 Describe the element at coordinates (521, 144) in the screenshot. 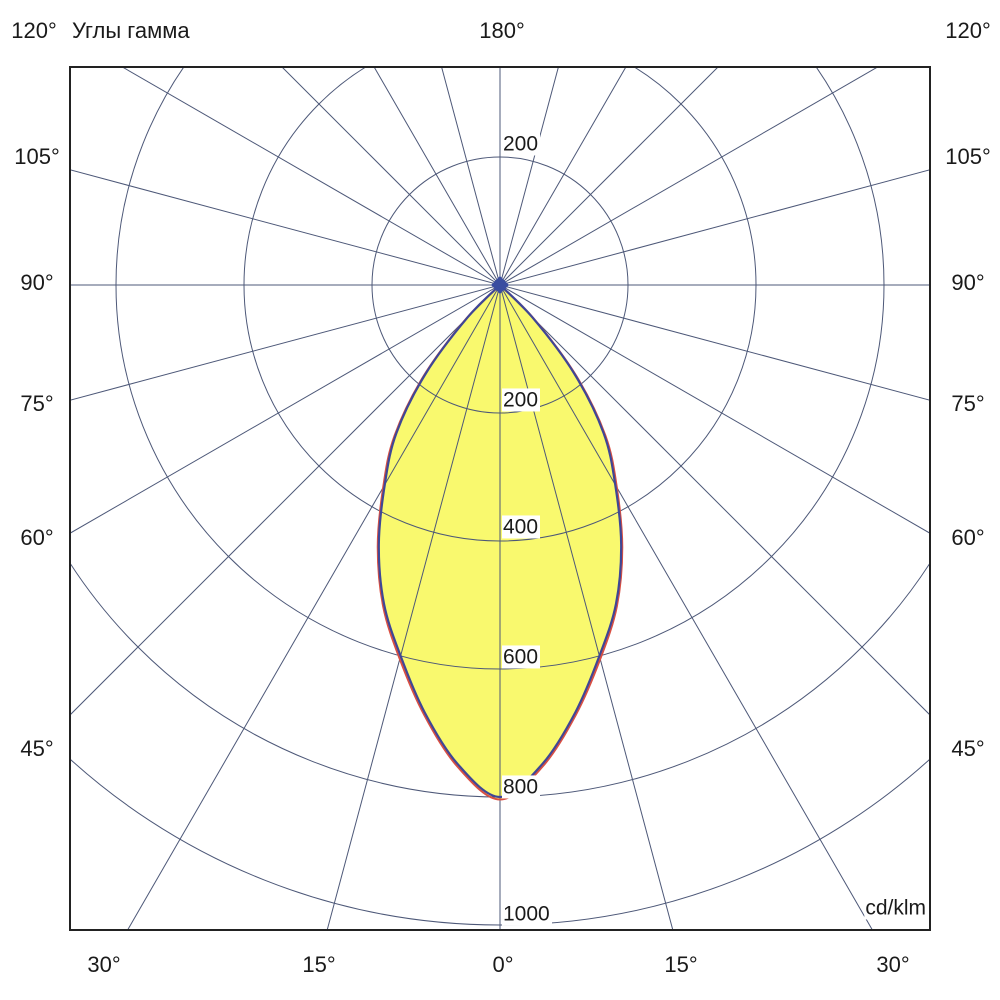

I see `ring-value-label-0: 200` at that location.